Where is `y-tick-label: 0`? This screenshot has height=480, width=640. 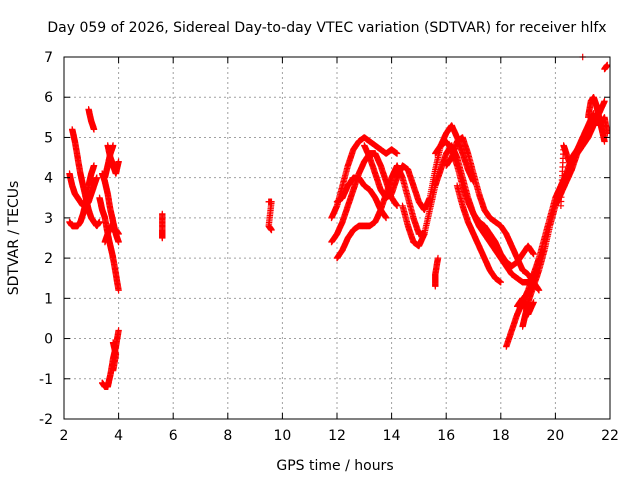 y-tick-label: 0 is located at coordinates (48, 340).